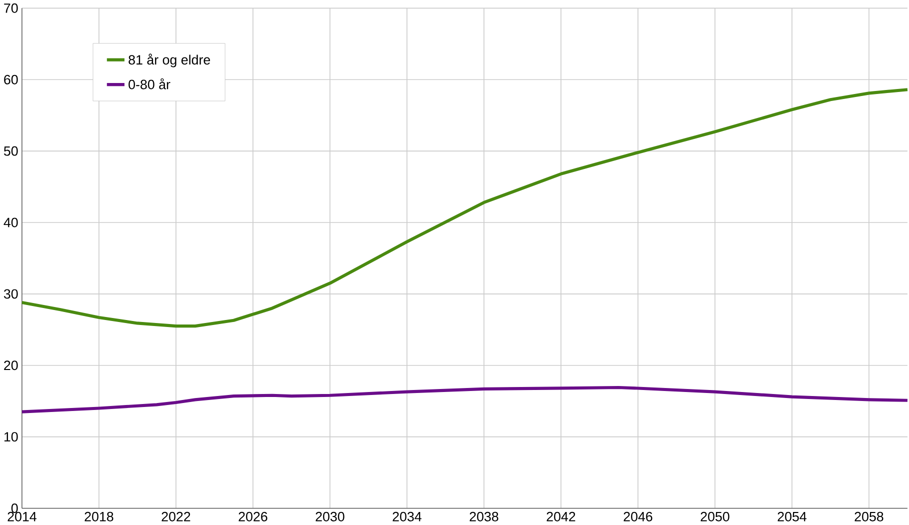  What do you see at coordinates (11, 79) in the screenshot?
I see `y-tick-label: 60` at bounding box center [11, 79].